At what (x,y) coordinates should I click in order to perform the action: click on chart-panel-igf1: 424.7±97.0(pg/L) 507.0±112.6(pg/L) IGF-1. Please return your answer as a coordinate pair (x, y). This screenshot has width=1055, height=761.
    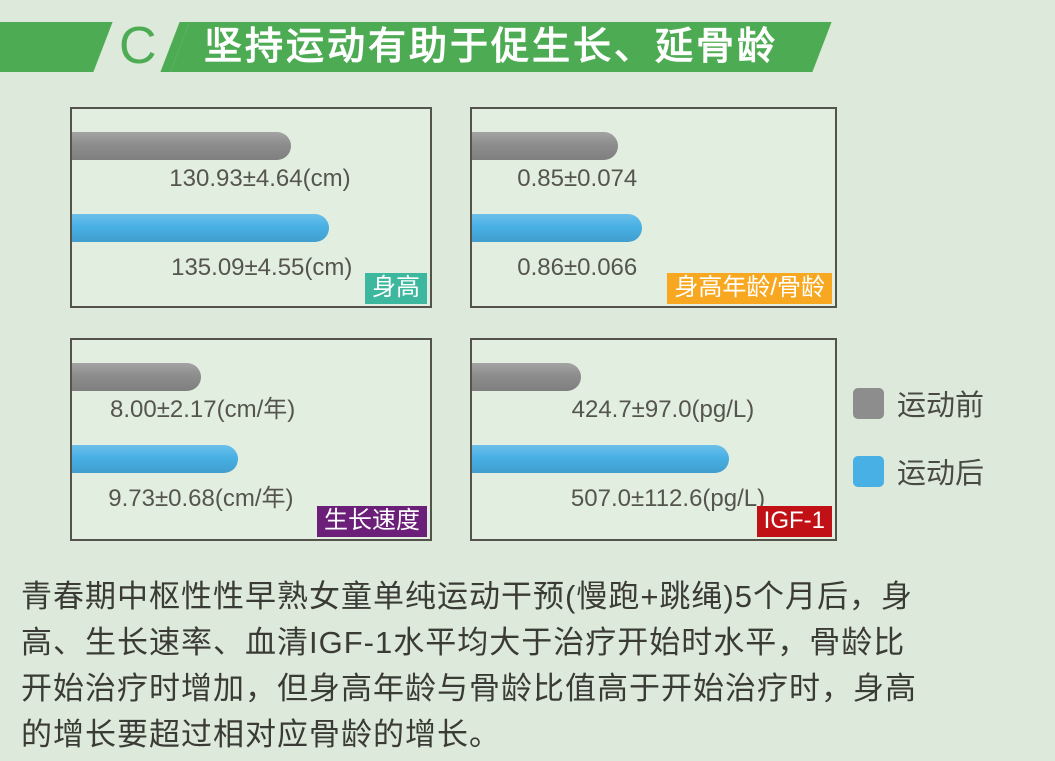
    Looking at the image, I should click on (653, 439).